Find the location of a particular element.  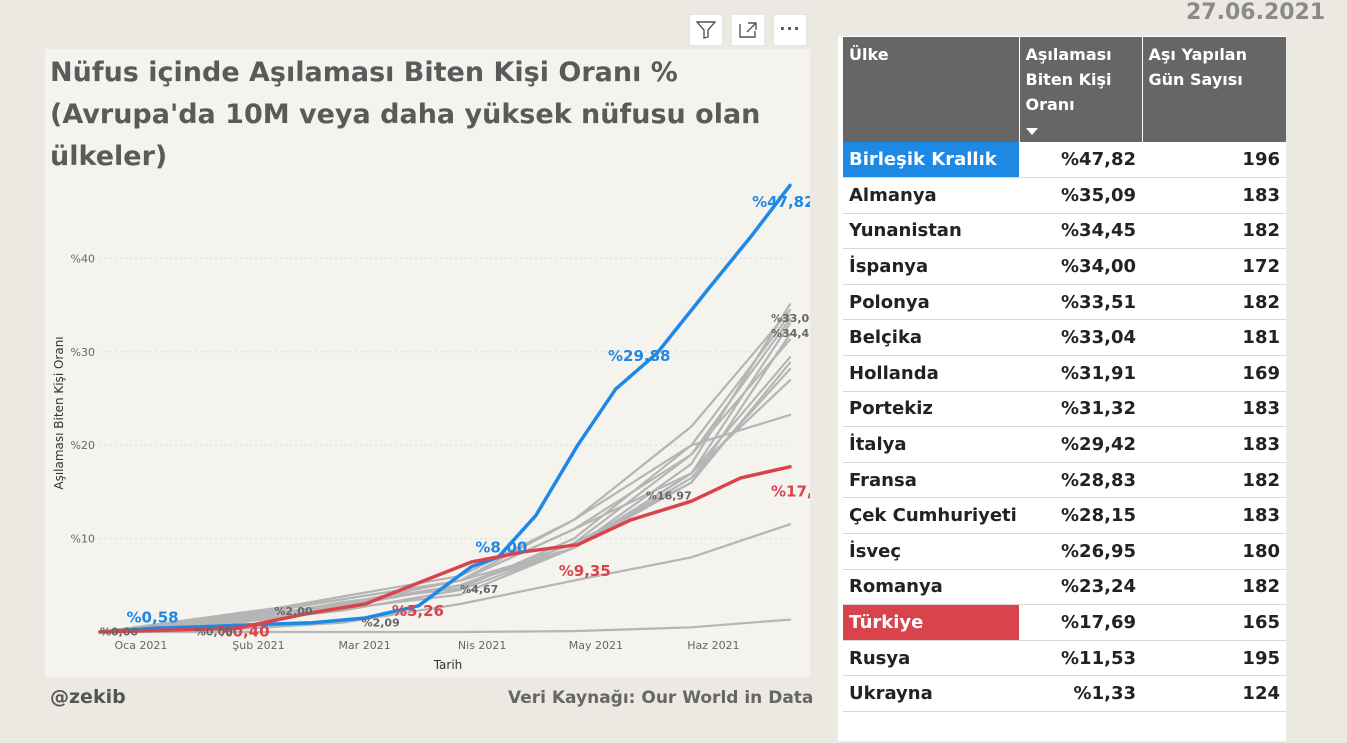

annotation-label: %0,58 is located at coordinates (153, 618).